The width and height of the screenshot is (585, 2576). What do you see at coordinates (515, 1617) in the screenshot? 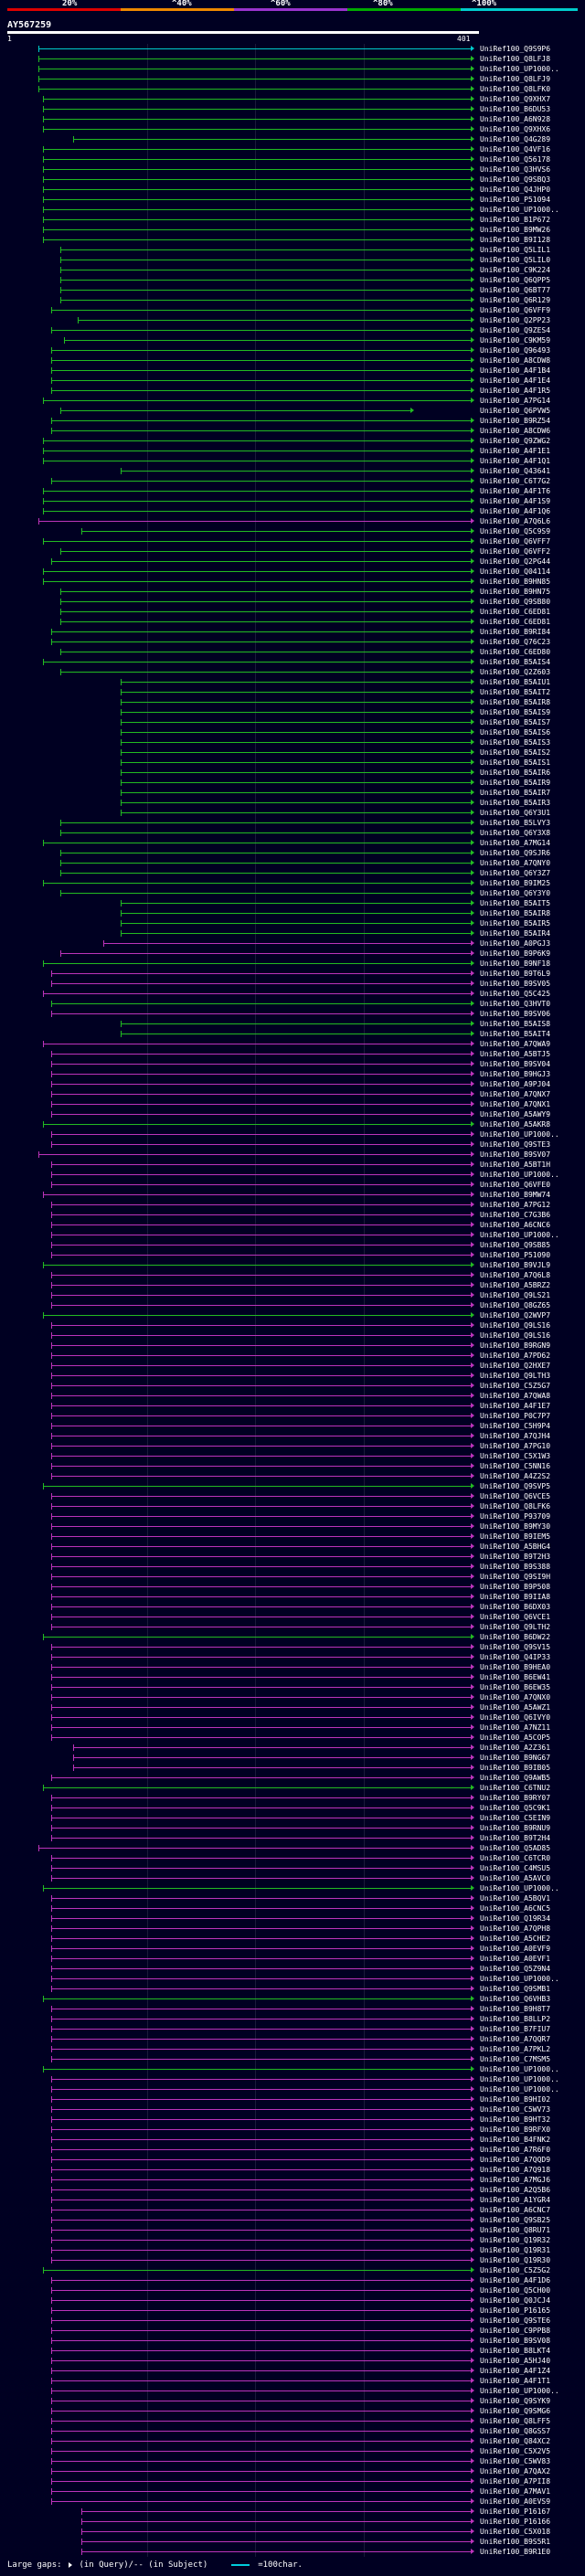
I see `hit-name: UniRef100_Q6VCE1` at bounding box center [515, 1617].